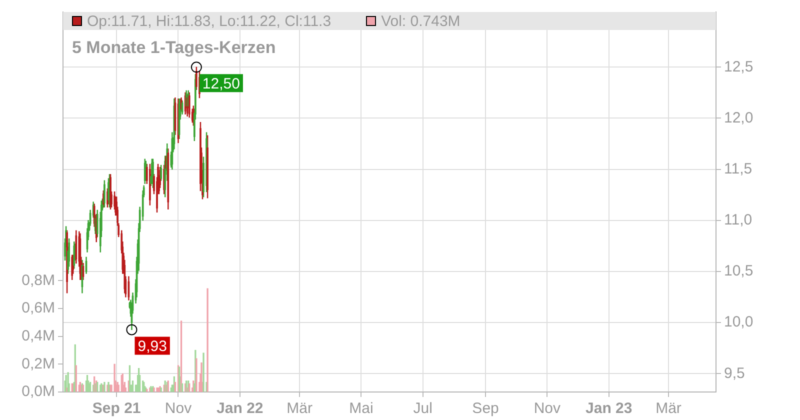 This screenshot has height=420, width=800. I want to click on y2-tick-label: 0,2M, so click(38, 363).